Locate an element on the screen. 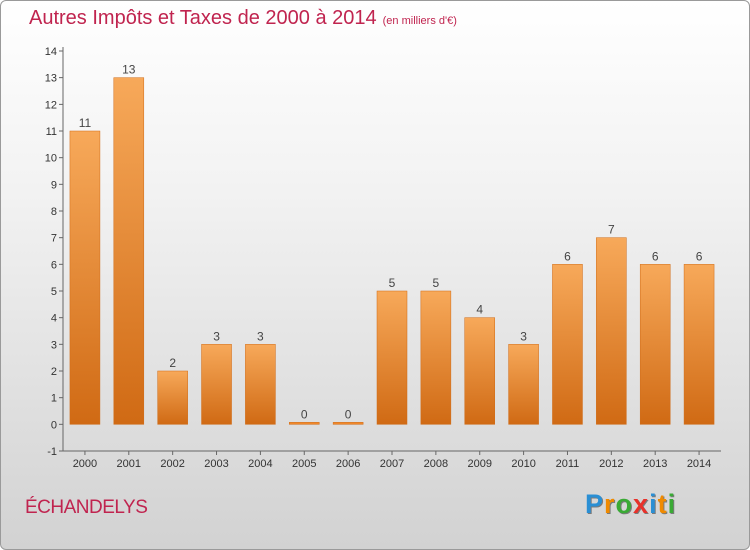 The image size is (750, 550). bar-2010 is located at coordinates (523, 384).